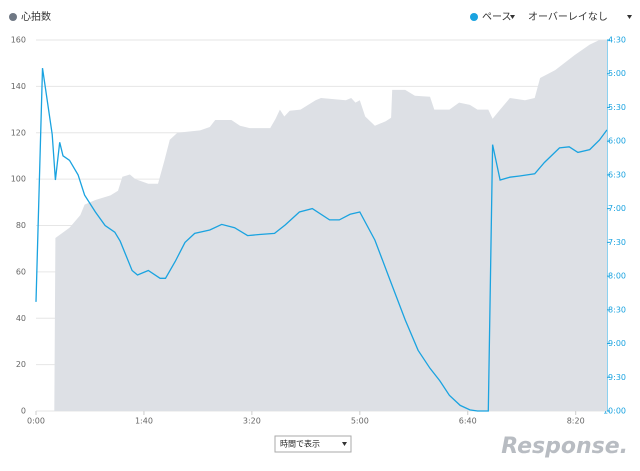 Image resolution: width=640 pixels, height=471 pixels. Describe the element at coordinates (252, 421) in the screenshot. I see `x-tick-label: 3:20` at that location.